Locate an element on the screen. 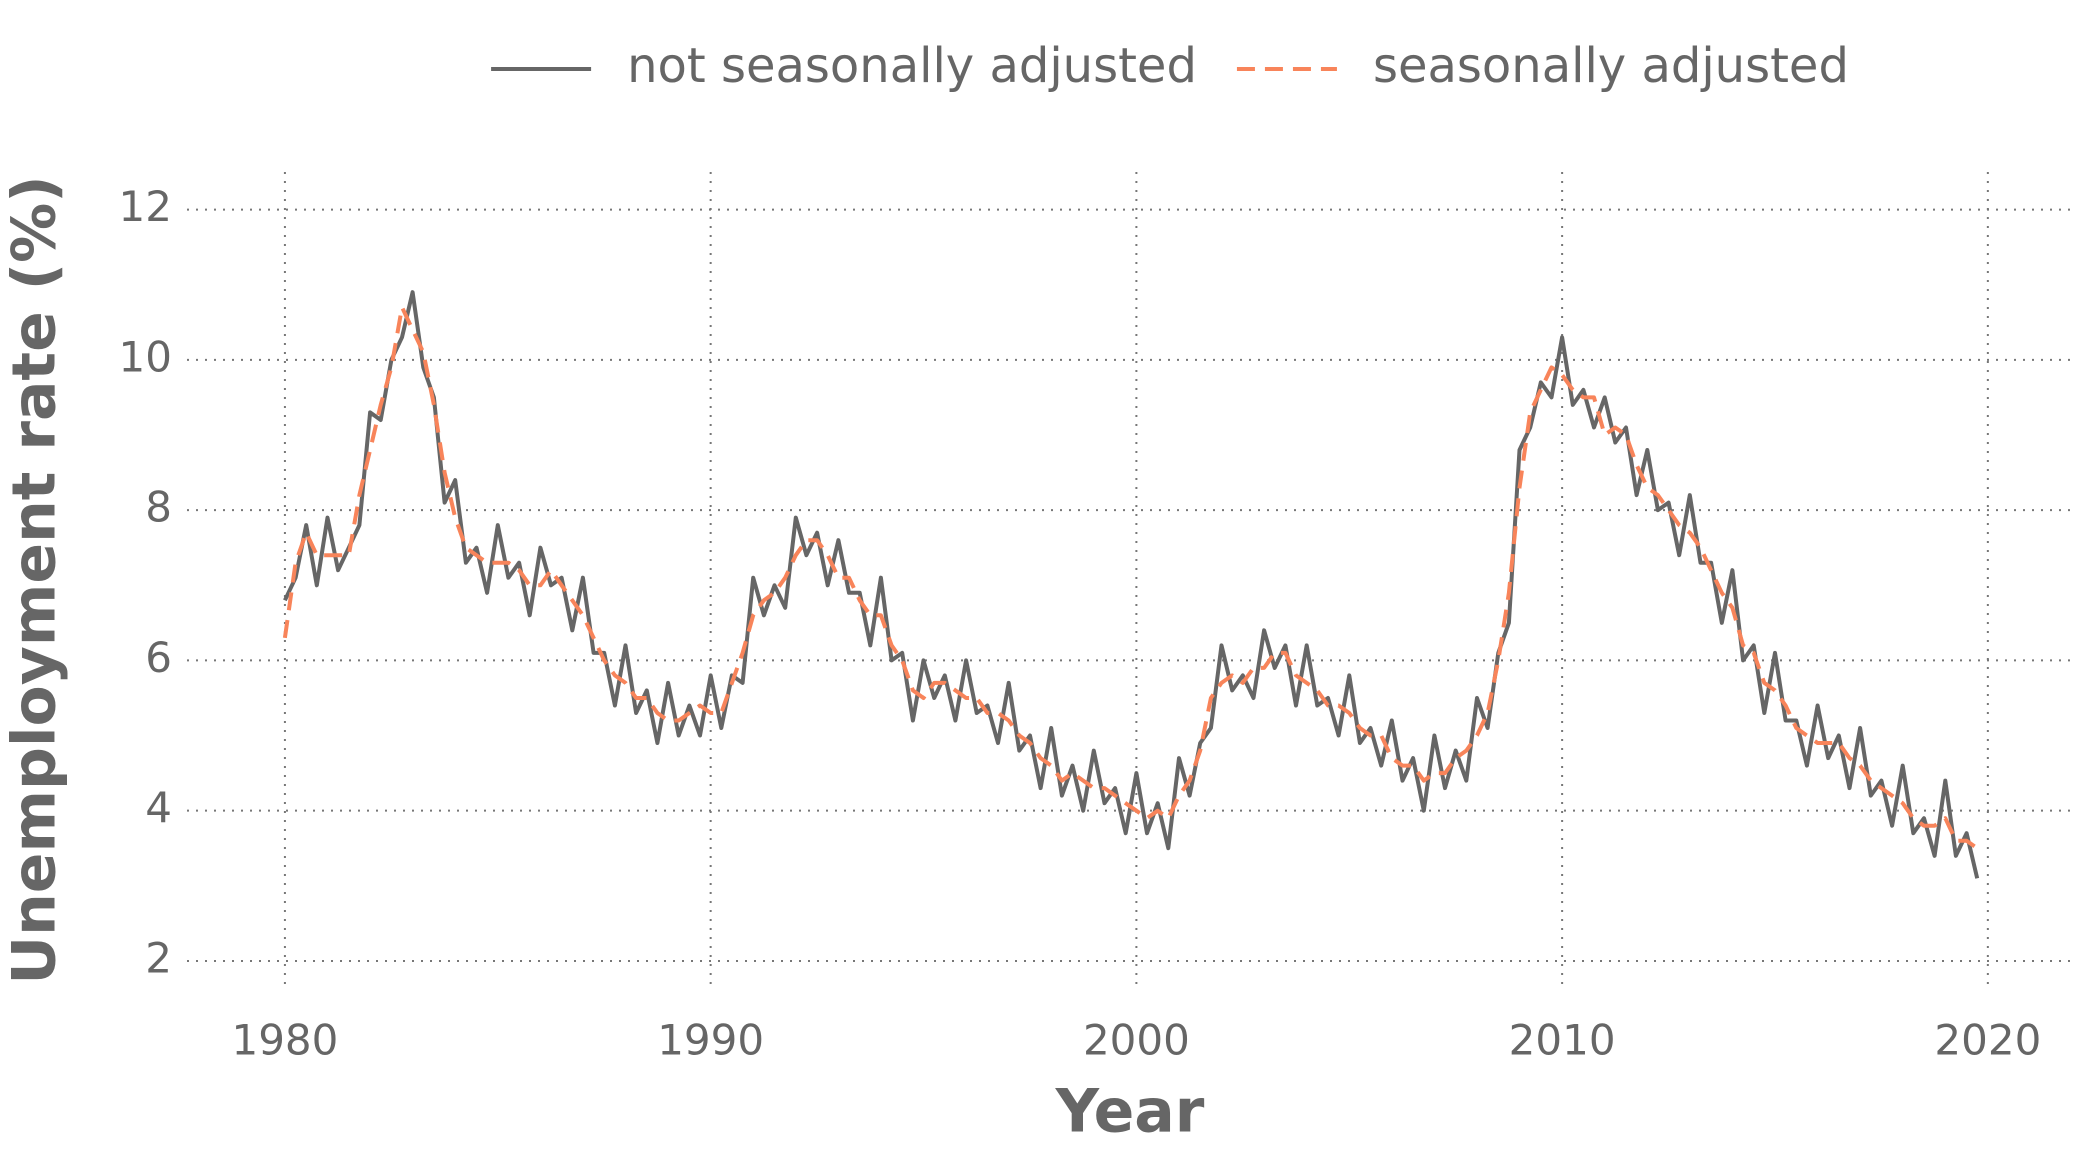 Image resolution: width=2080 pixels, height=1170 pixels. y-tick-label: 6 is located at coordinates (158, 657).